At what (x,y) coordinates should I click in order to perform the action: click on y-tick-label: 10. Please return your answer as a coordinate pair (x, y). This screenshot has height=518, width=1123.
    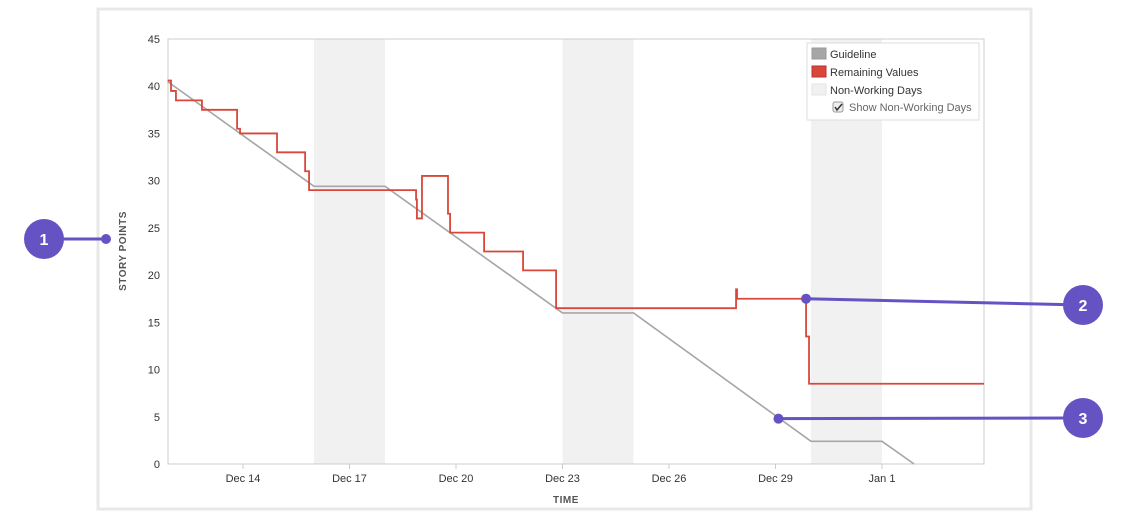
    Looking at the image, I should click on (154, 371).